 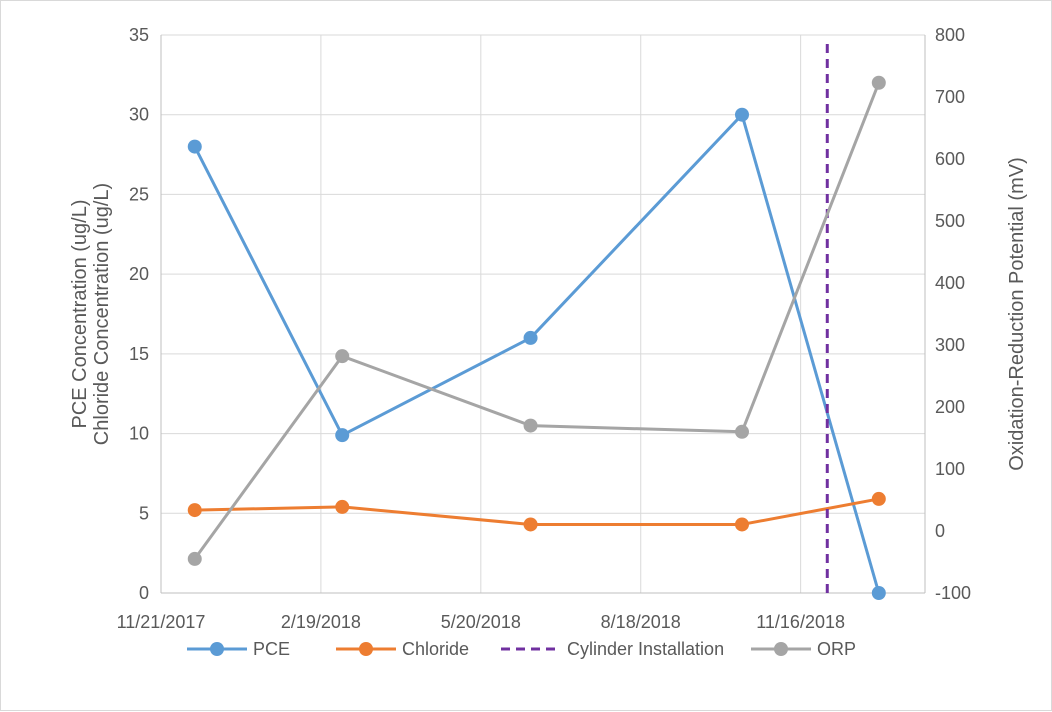 I want to click on series-line-chloride, so click(x=537, y=511).